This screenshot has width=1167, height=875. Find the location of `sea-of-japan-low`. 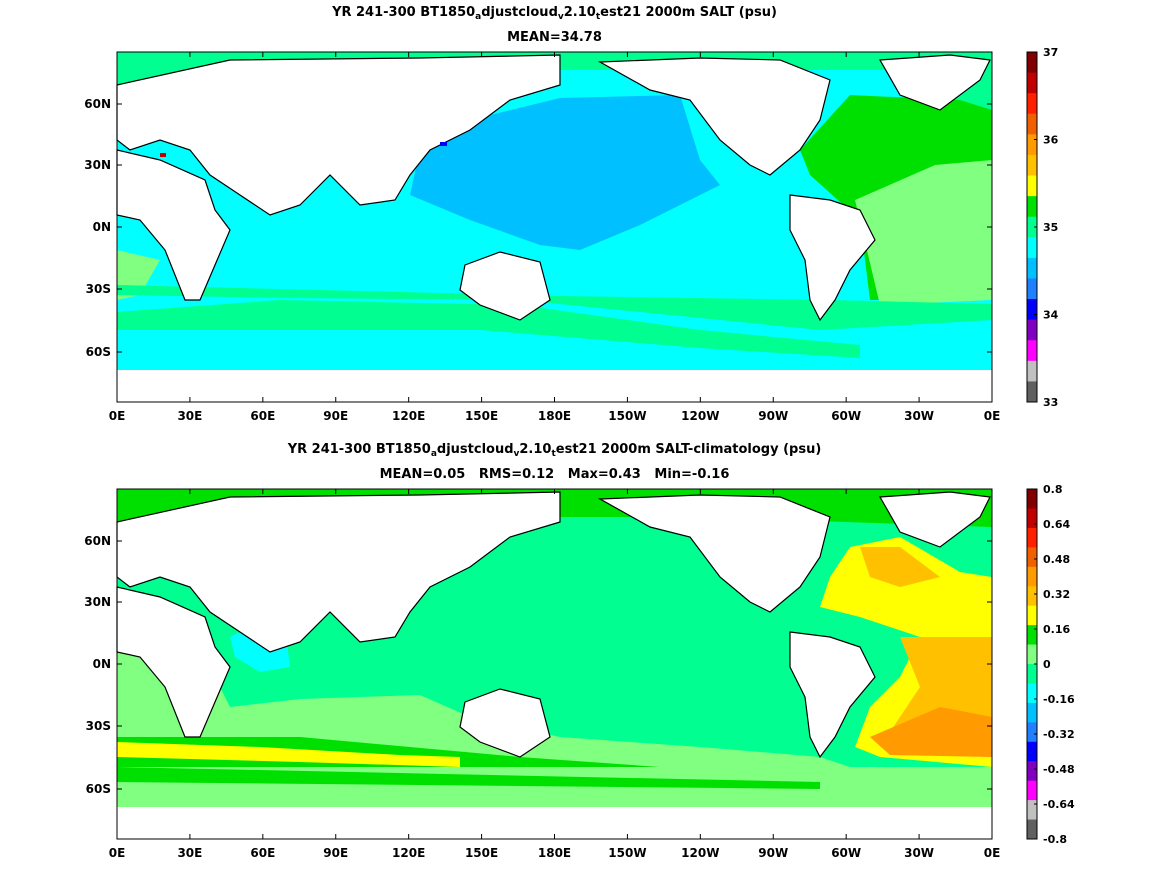

sea-of-japan-low is located at coordinates (443, 144).